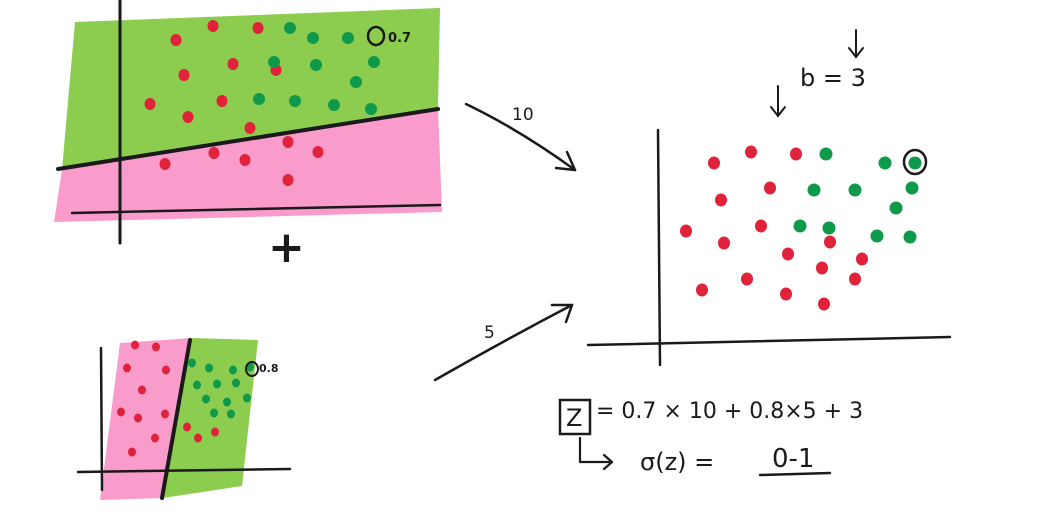 This screenshot has width=1045, height=531. I want to click on bias-label: b = 3, so click(833, 78).